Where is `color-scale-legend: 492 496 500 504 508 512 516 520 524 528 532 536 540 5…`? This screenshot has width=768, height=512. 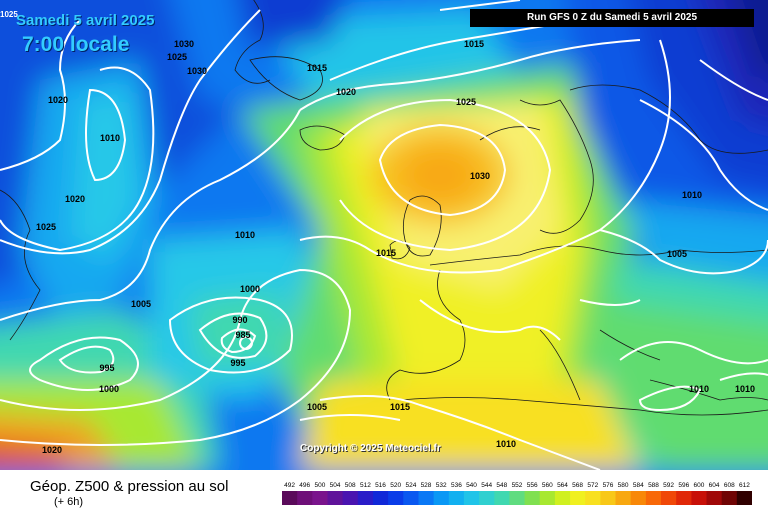
color-scale-legend: 492 496 500 504 508 512 516 520 524 528 532 536 540 5… is located at coordinates (517, 493).